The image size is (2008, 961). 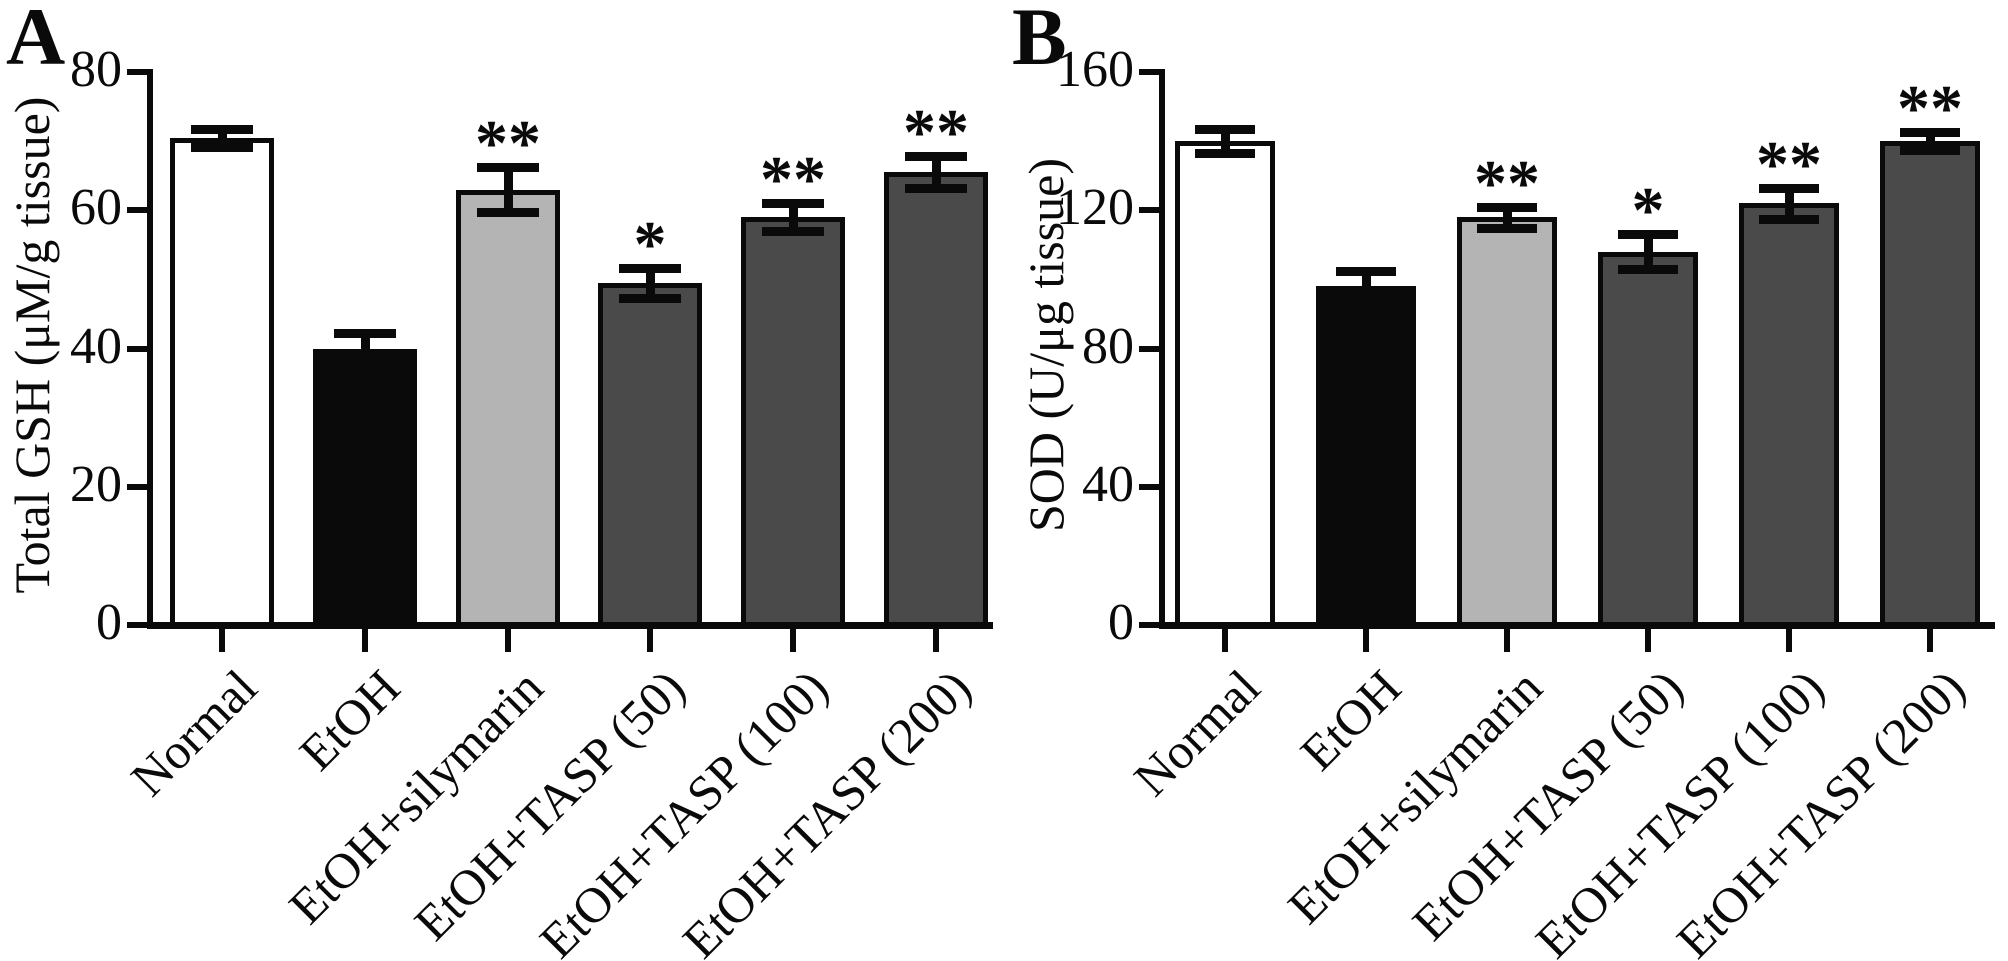 What do you see at coordinates (1095, 208) in the screenshot?
I see `y-tick-label: 120` at bounding box center [1095, 208].